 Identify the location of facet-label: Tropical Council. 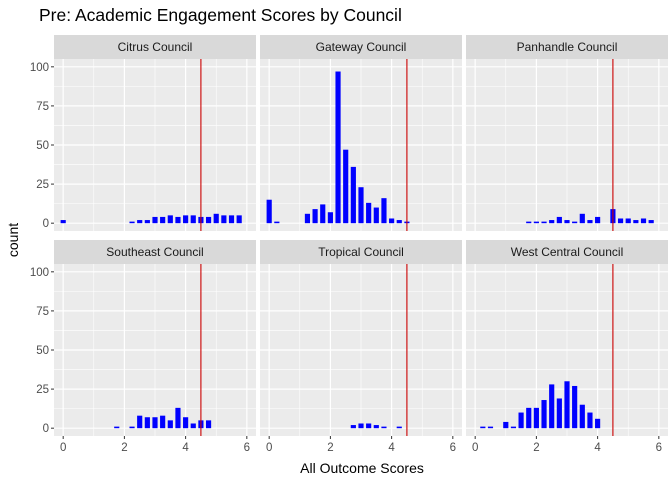
(361, 252).